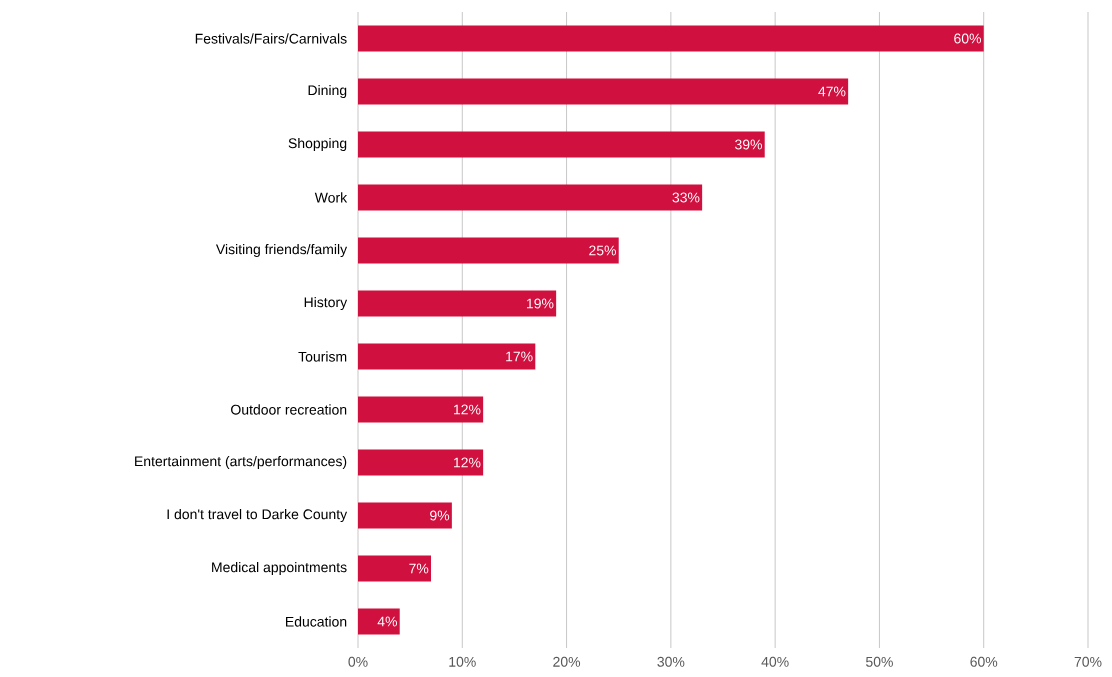 This screenshot has height=677, width=1112. What do you see at coordinates (419, 568) in the screenshot?
I see `data-label: 7%` at bounding box center [419, 568].